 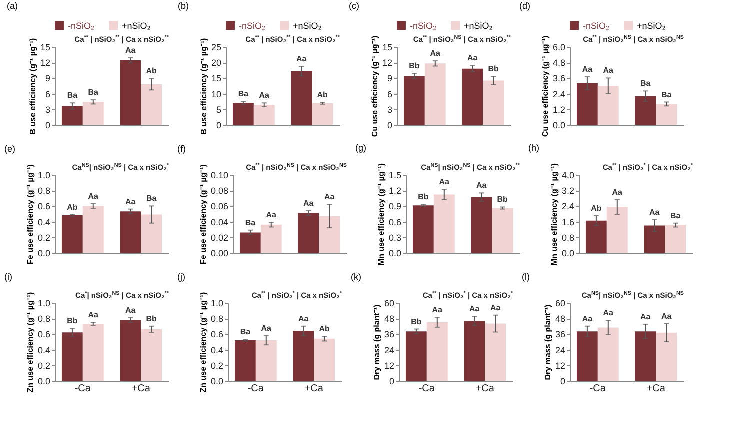 I want to click on chart-title: (b), so click(x=183, y=6).